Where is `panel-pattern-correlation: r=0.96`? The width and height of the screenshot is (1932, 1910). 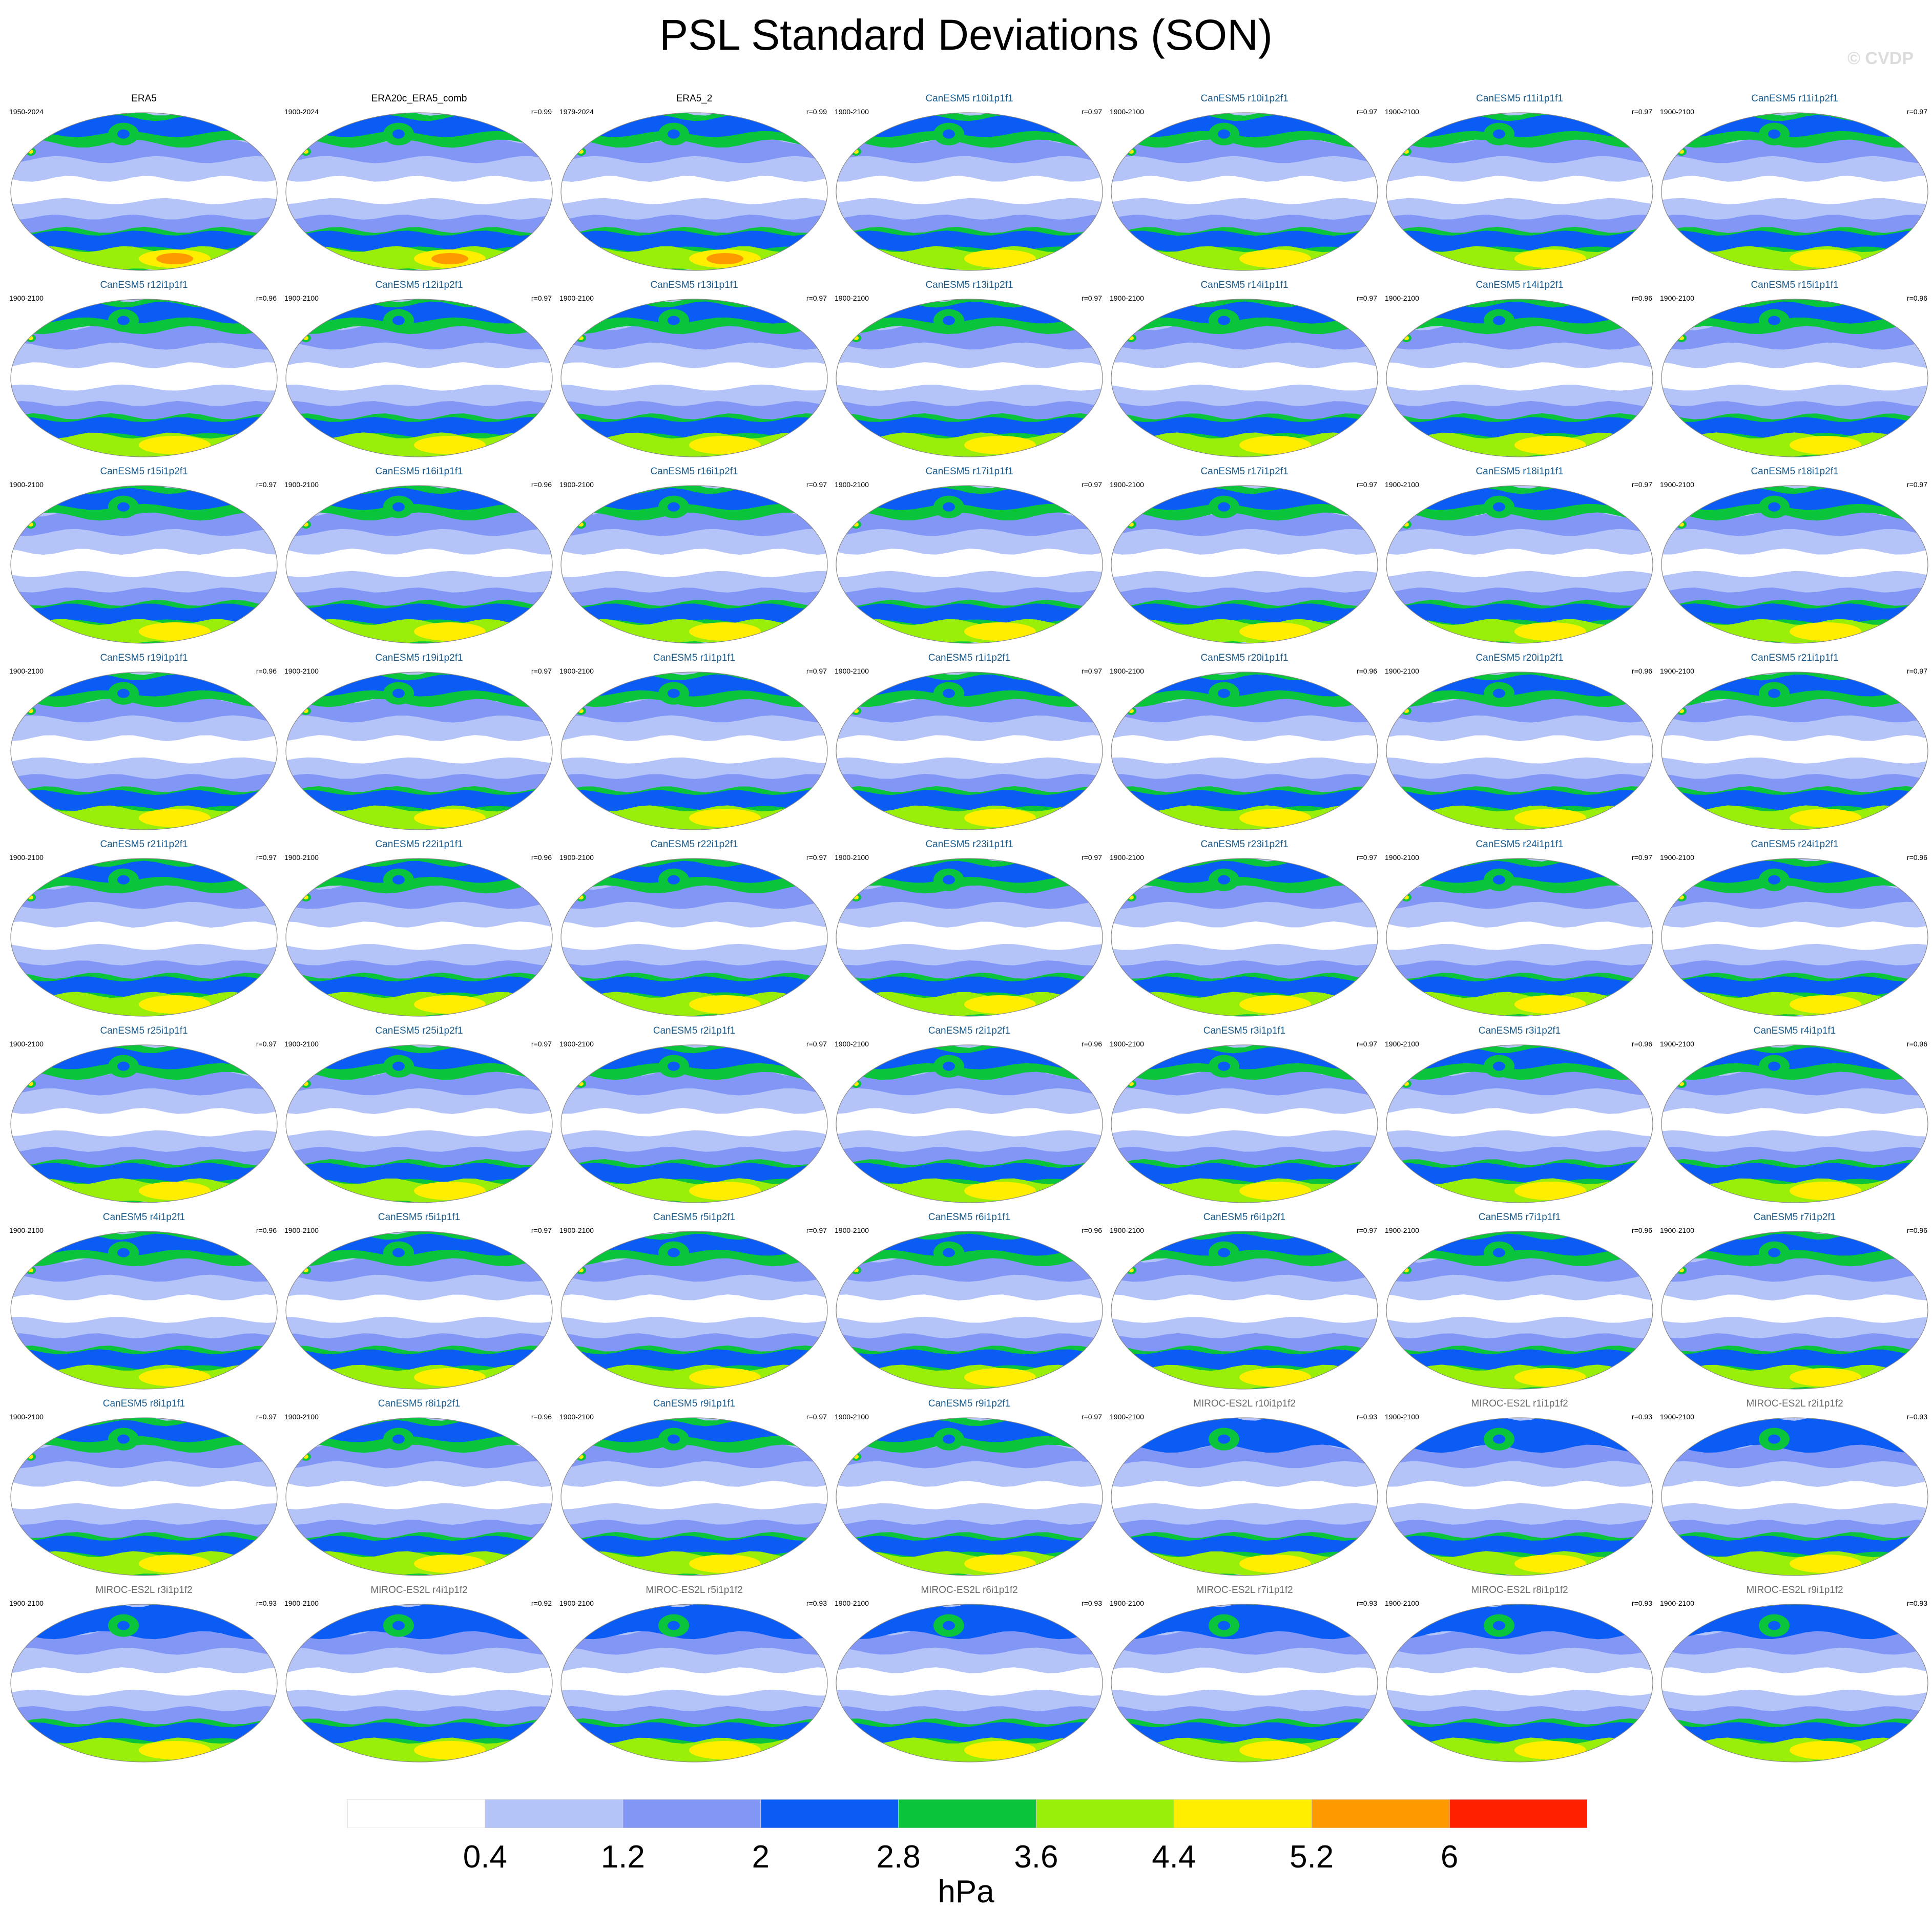
panel-pattern-correlation: r=0.96 is located at coordinates (266, 671).